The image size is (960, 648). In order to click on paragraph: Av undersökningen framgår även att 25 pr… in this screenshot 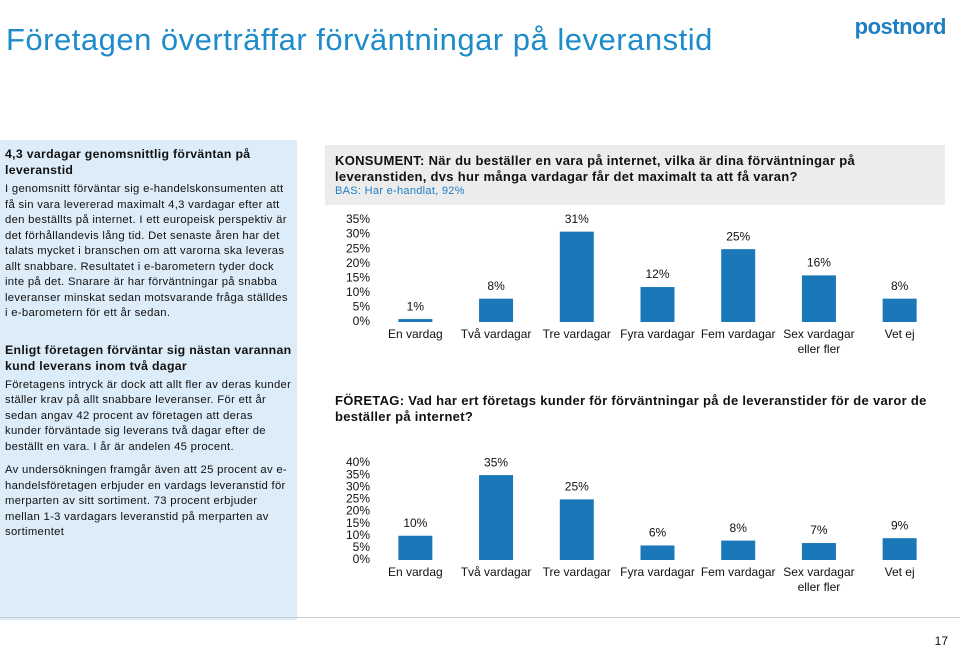, I will do `click(146, 501)`.